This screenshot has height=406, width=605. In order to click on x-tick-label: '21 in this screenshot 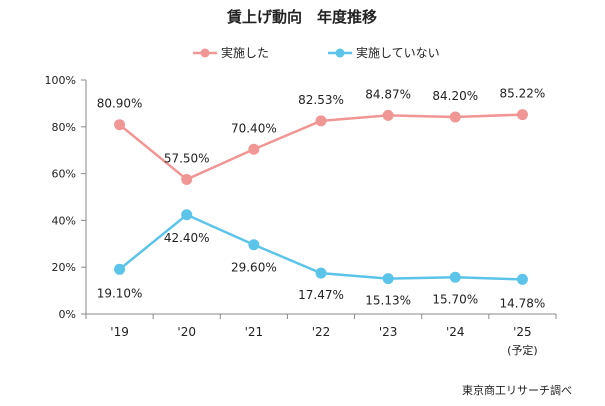, I will do `click(254, 332)`.